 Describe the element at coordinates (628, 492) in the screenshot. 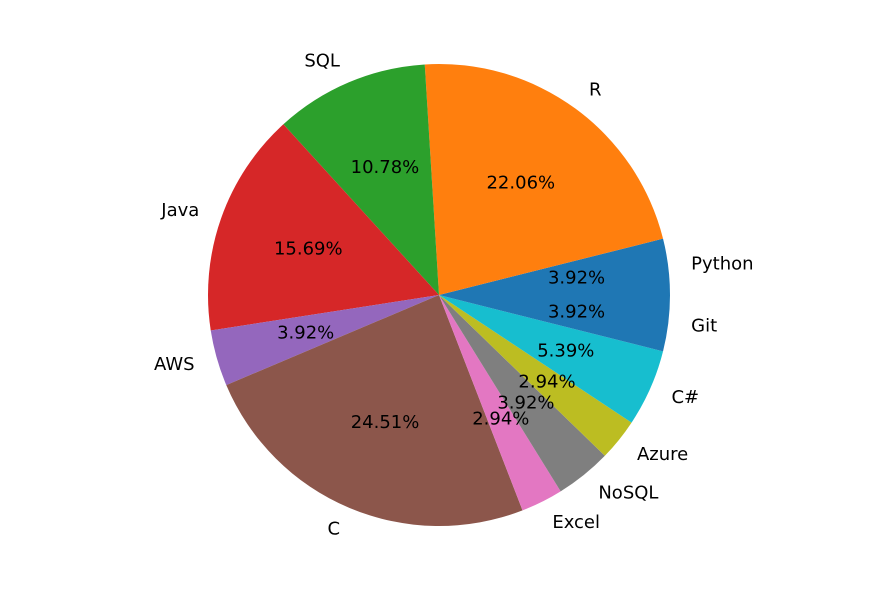

I see `slice-label-nosql: NoSQL` at that location.